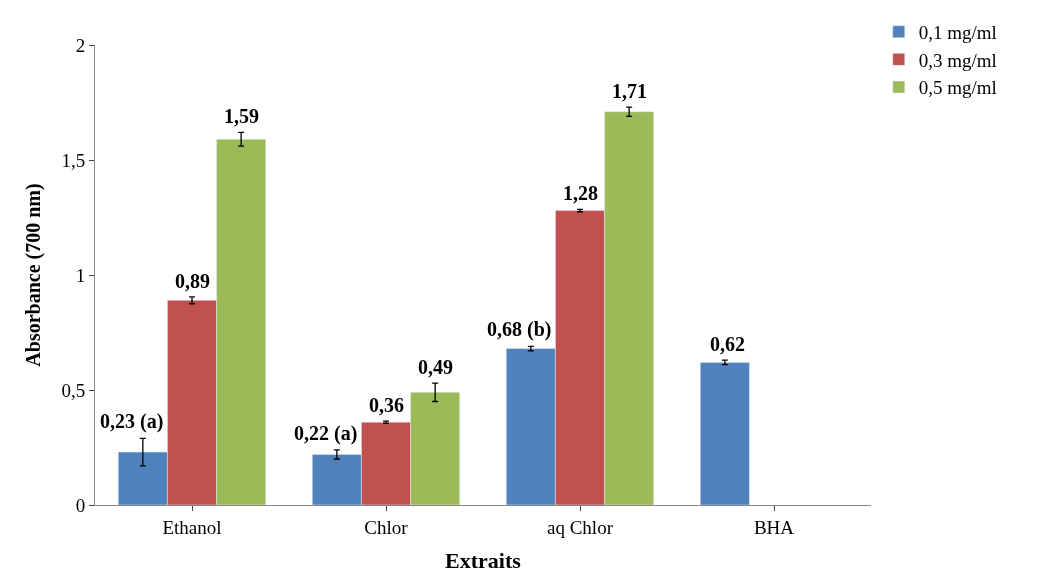 The height and width of the screenshot is (585, 1061). I want to click on data-label: 1,28, so click(580, 193).